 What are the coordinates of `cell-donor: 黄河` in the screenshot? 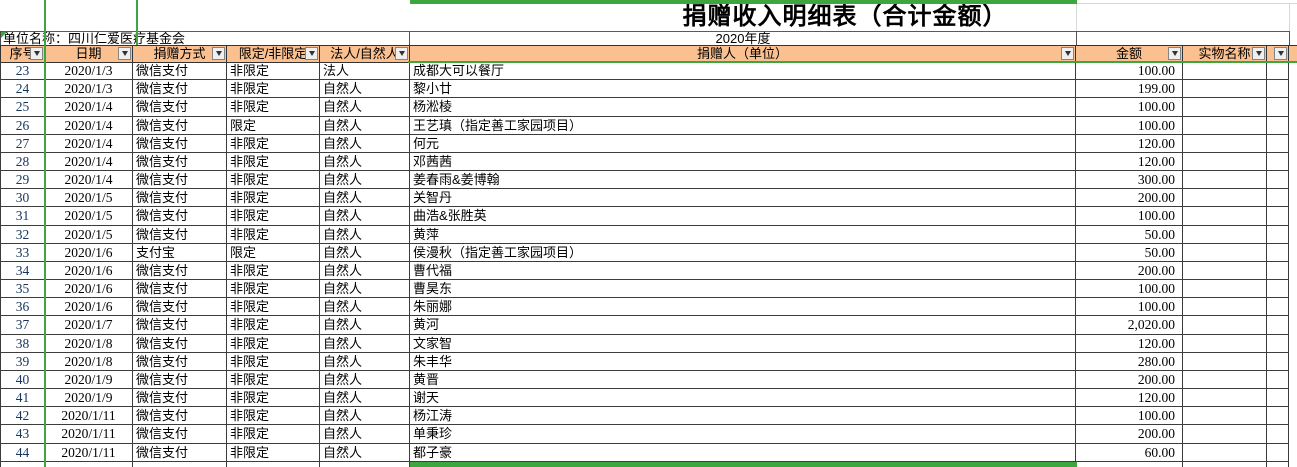 It's located at (743, 325).